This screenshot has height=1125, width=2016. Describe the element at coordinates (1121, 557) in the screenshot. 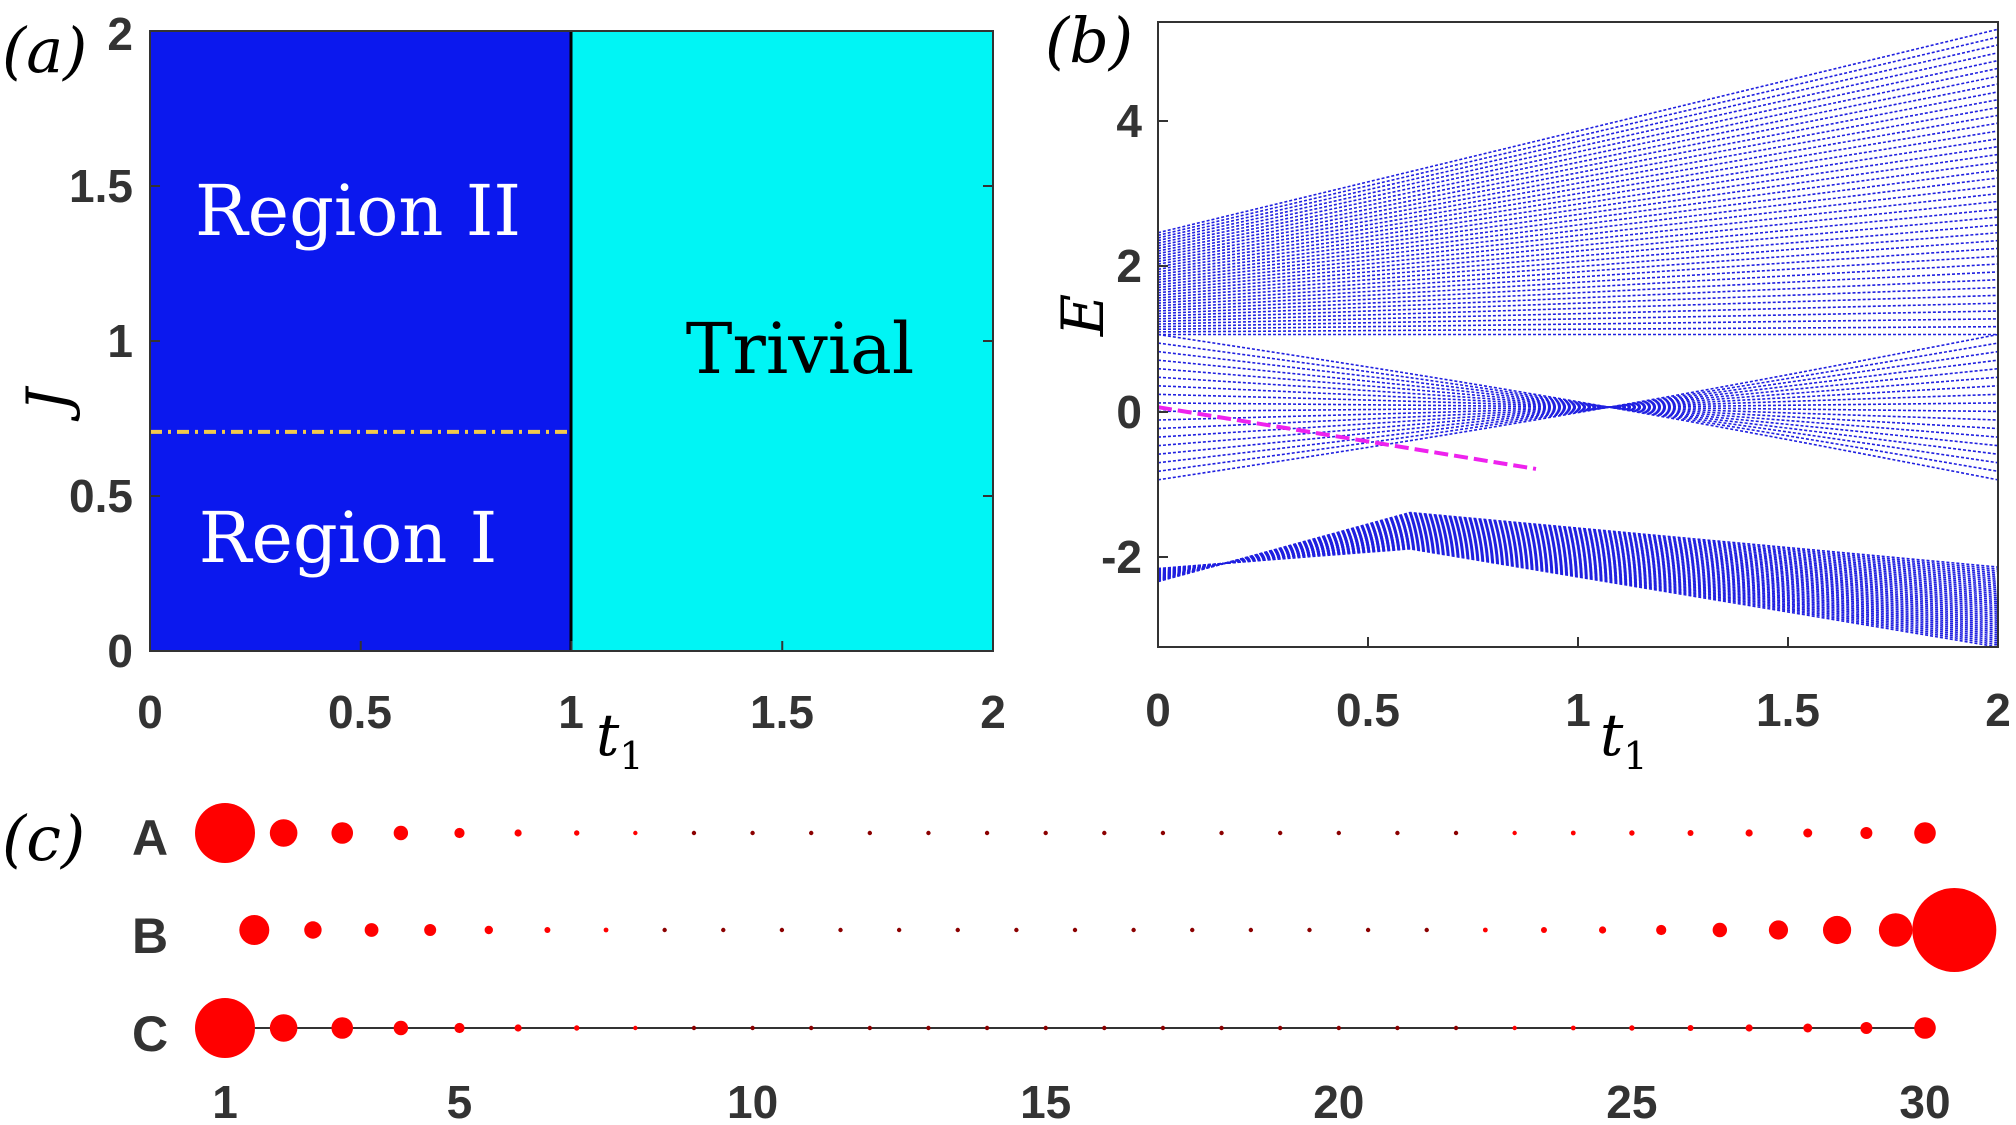

I see `y-tick-label: -2` at that location.